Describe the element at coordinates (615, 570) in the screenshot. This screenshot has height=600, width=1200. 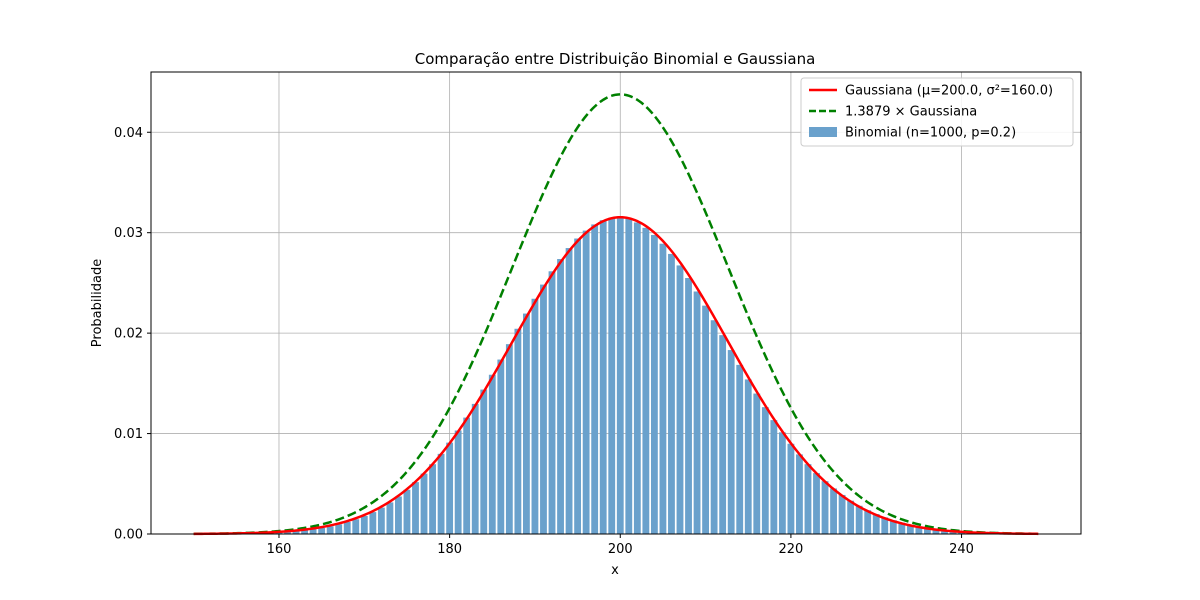
I see `x-axis-label: x` at that location.